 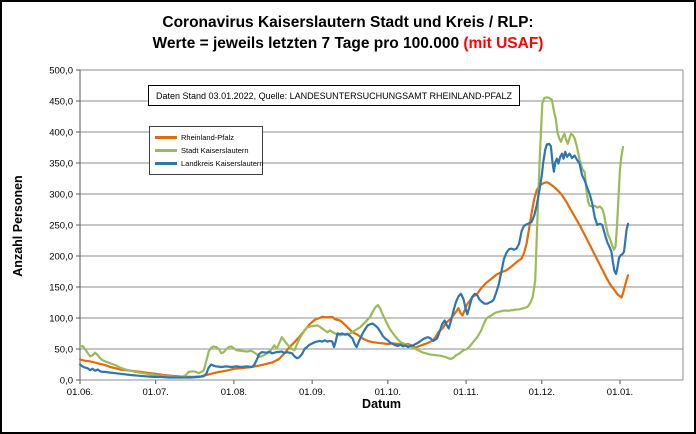 I want to click on y-tick-label: 150,0, so click(x=61, y=288).